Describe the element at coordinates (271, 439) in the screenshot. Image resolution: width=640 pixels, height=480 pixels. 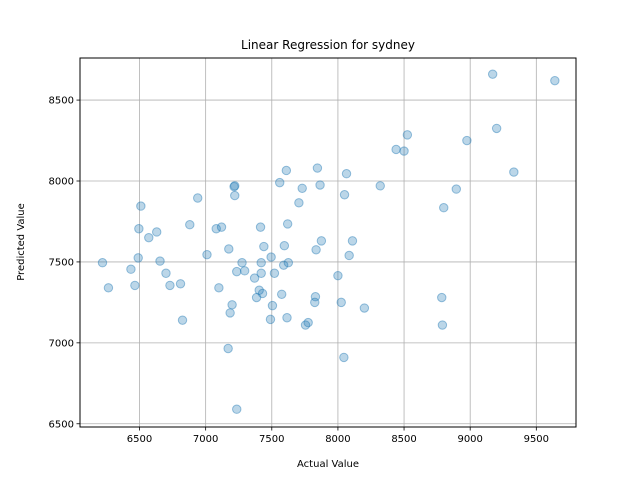
I see `x-tick-label: 7500` at that location.